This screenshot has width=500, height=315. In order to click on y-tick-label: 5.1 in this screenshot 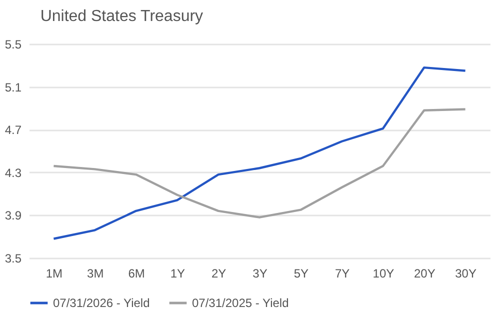, I will do `click(13, 87)`.